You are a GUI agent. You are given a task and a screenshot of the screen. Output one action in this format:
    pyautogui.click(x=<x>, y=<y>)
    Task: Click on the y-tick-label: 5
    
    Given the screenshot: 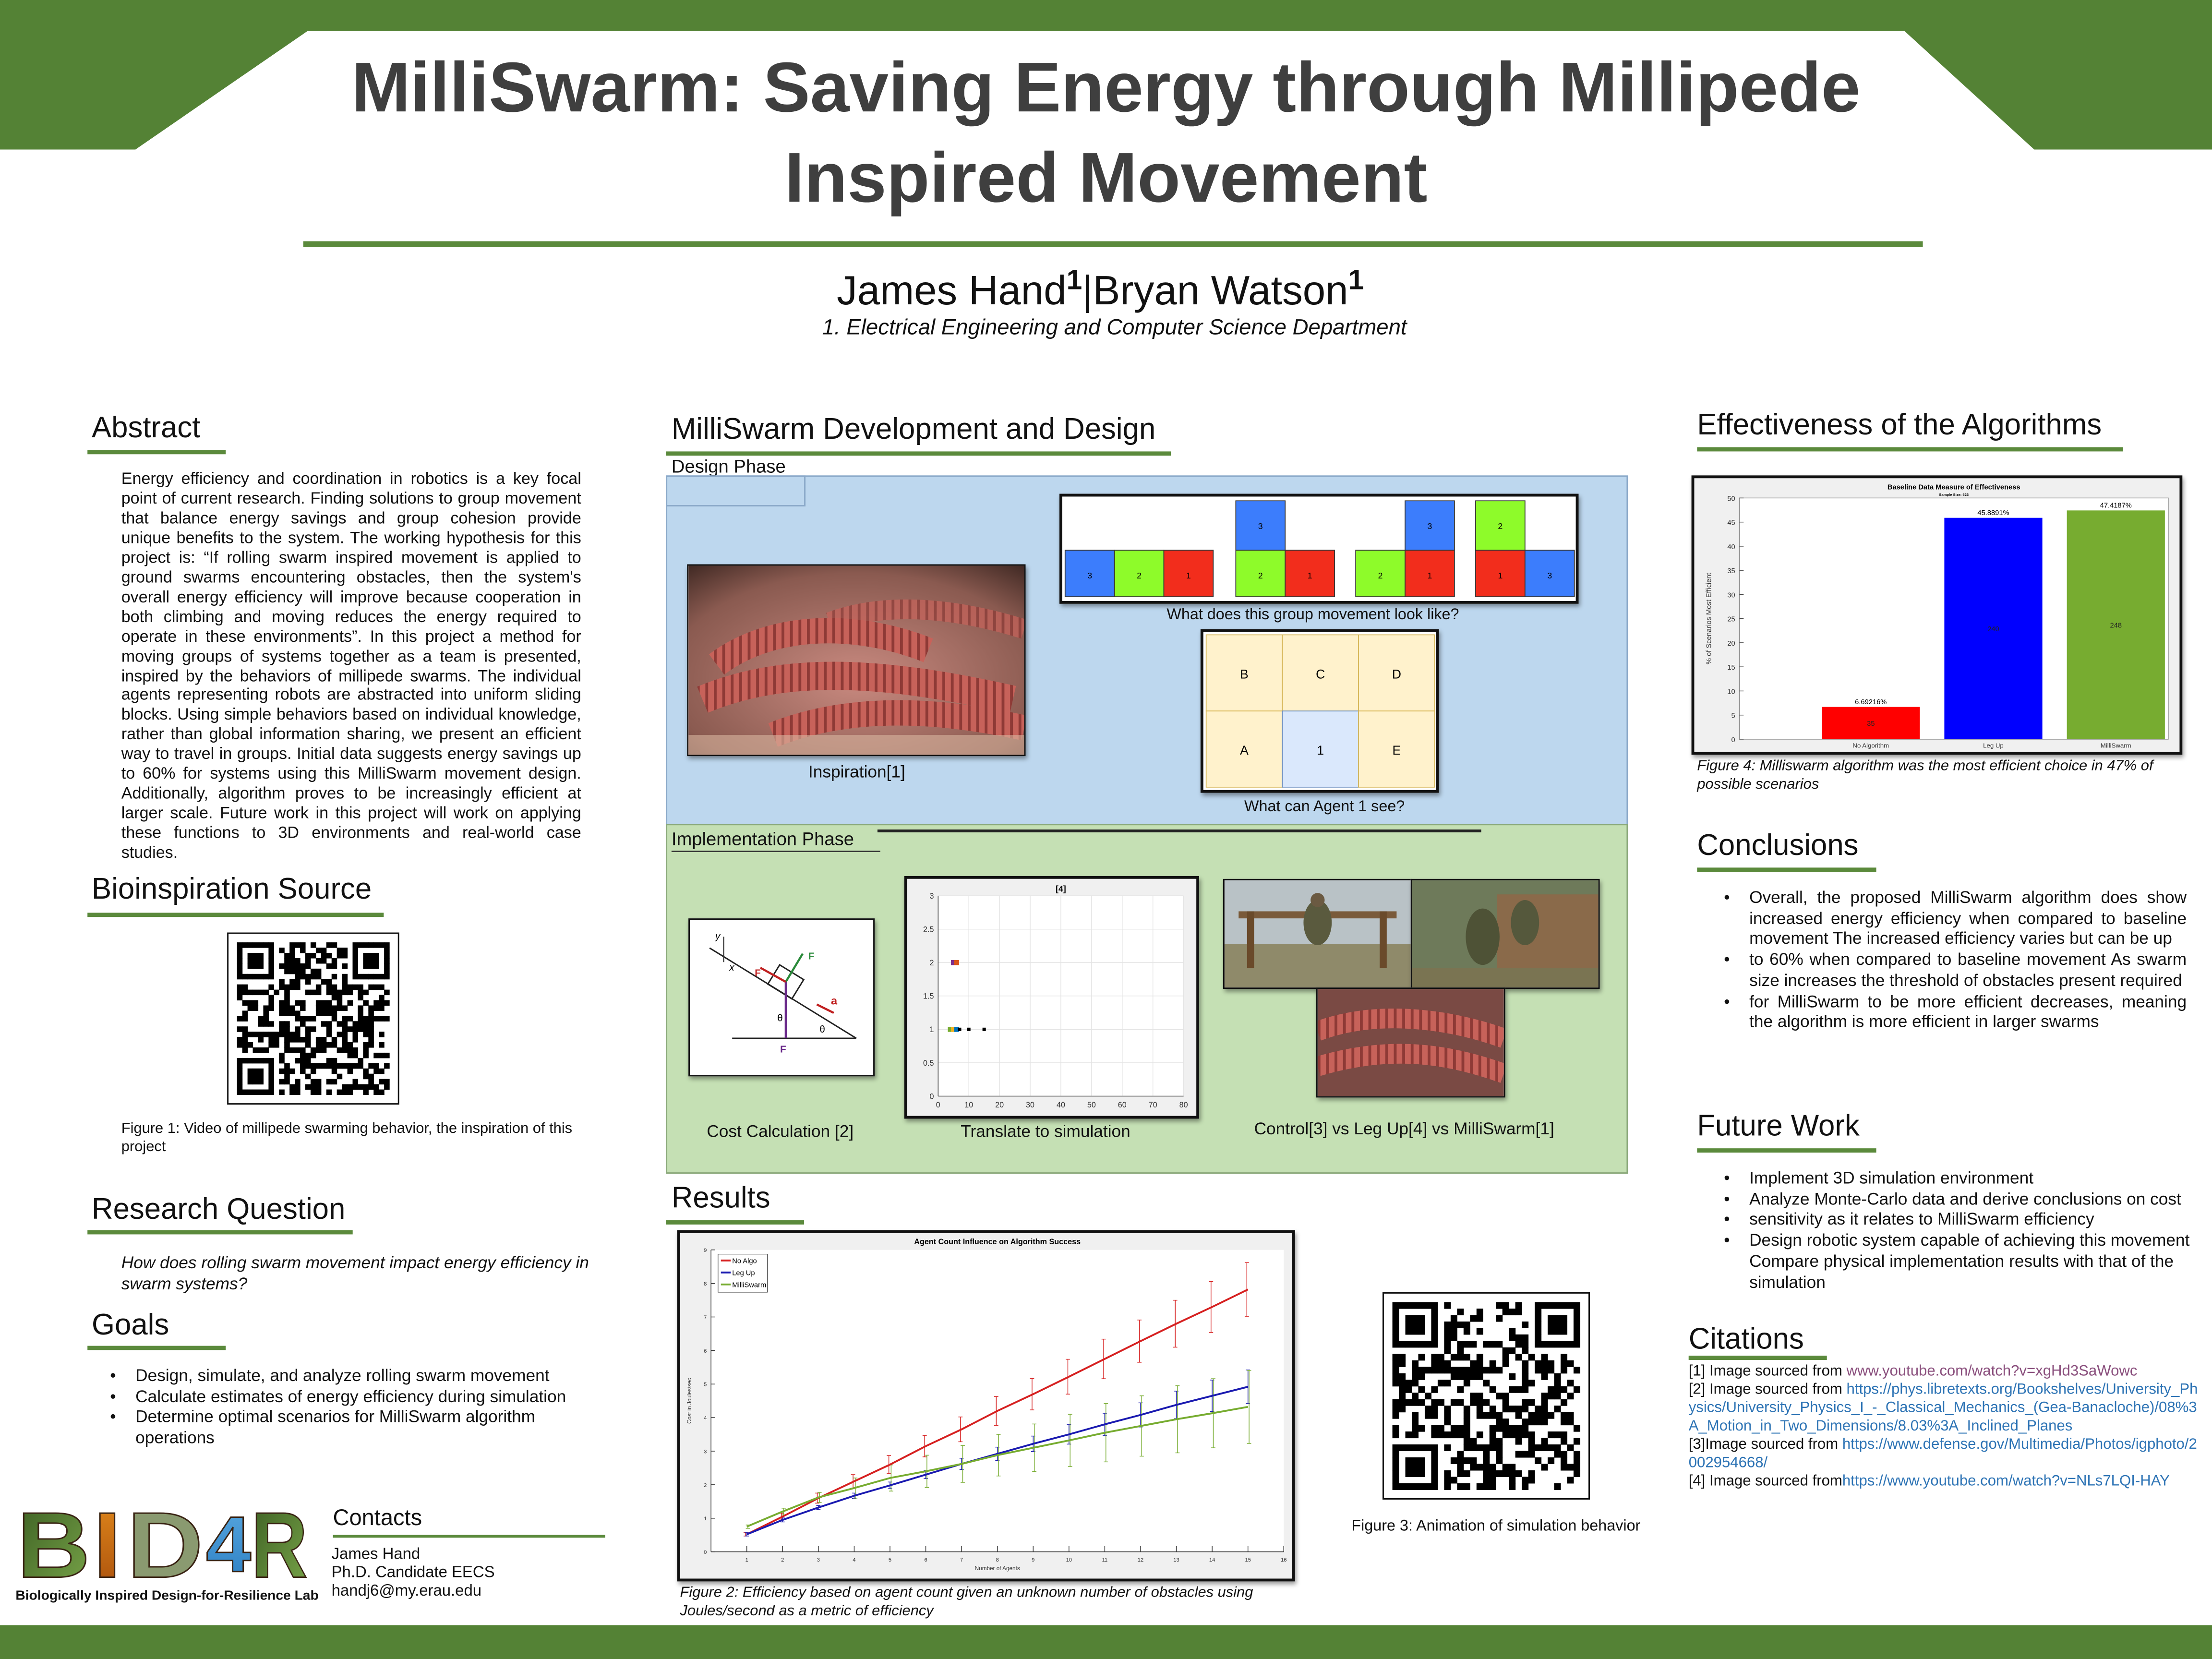 What is the action you would take?
    pyautogui.click(x=1733, y=716)
    